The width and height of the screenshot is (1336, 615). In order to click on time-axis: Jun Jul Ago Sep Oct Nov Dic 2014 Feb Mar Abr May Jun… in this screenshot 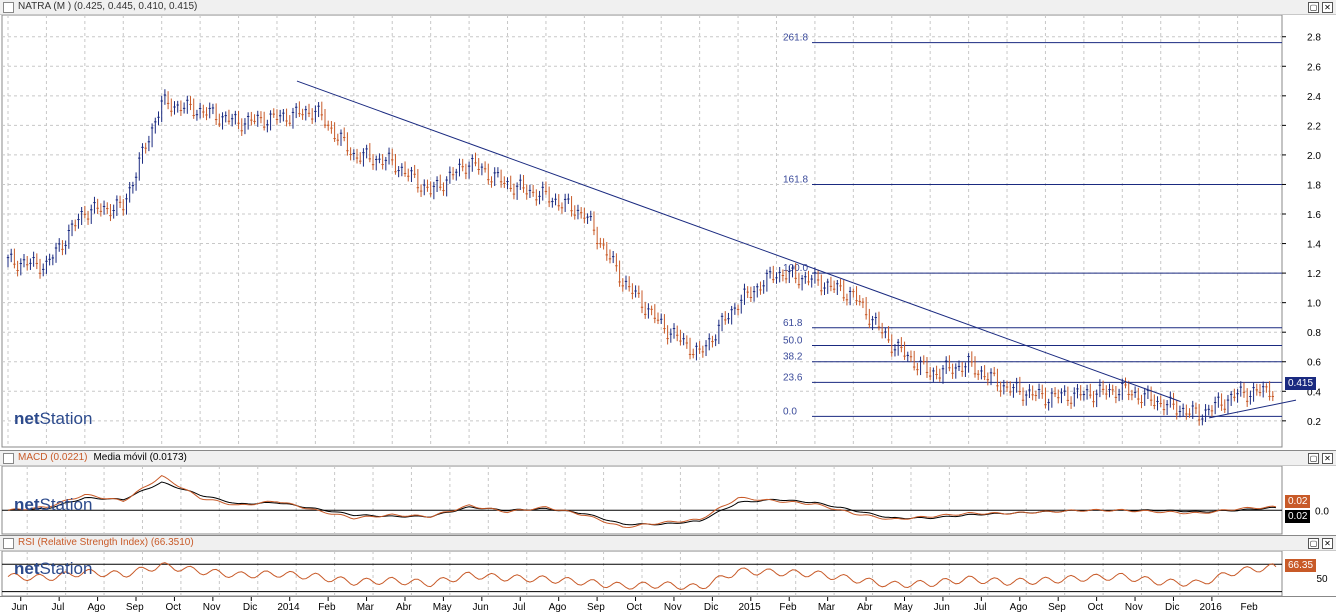, I will do `click(668, 605)`.